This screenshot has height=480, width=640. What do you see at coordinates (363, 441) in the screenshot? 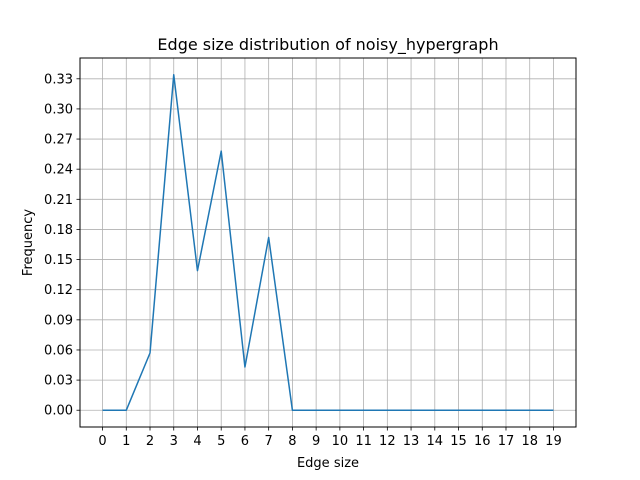
I see `x-tick-label: 11` at bounding box center [363, 441].